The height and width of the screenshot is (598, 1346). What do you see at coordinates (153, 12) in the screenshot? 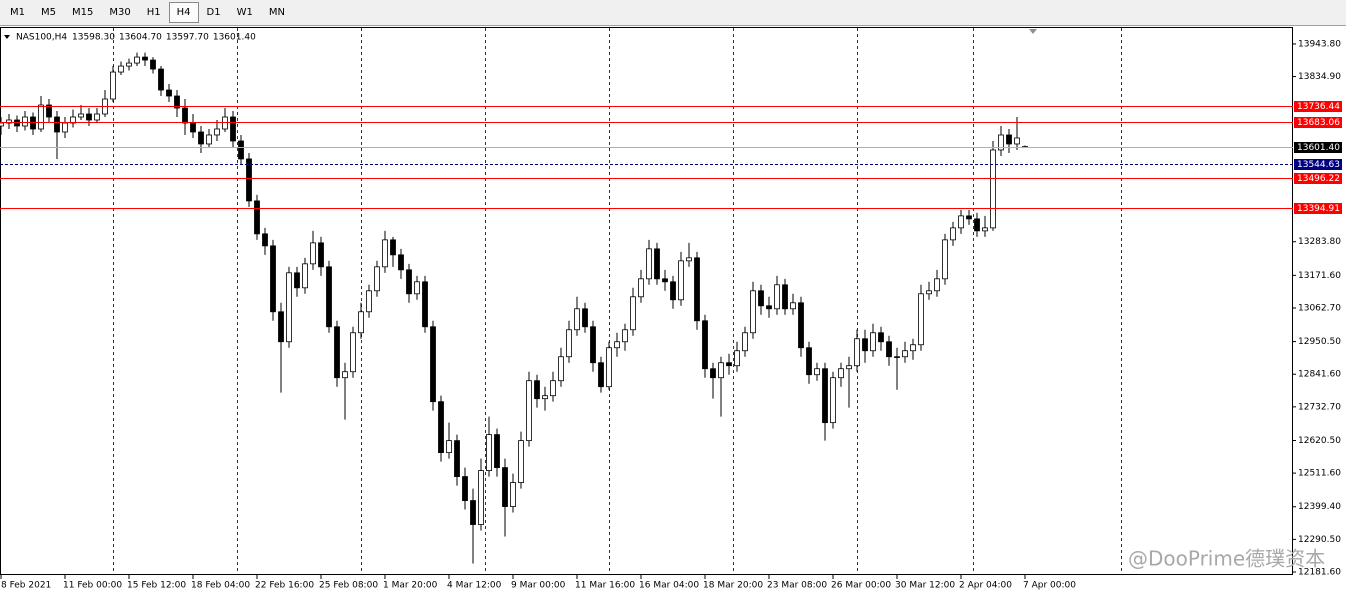
I see `timeframe-button: H1` at bounding box center [153, 12].